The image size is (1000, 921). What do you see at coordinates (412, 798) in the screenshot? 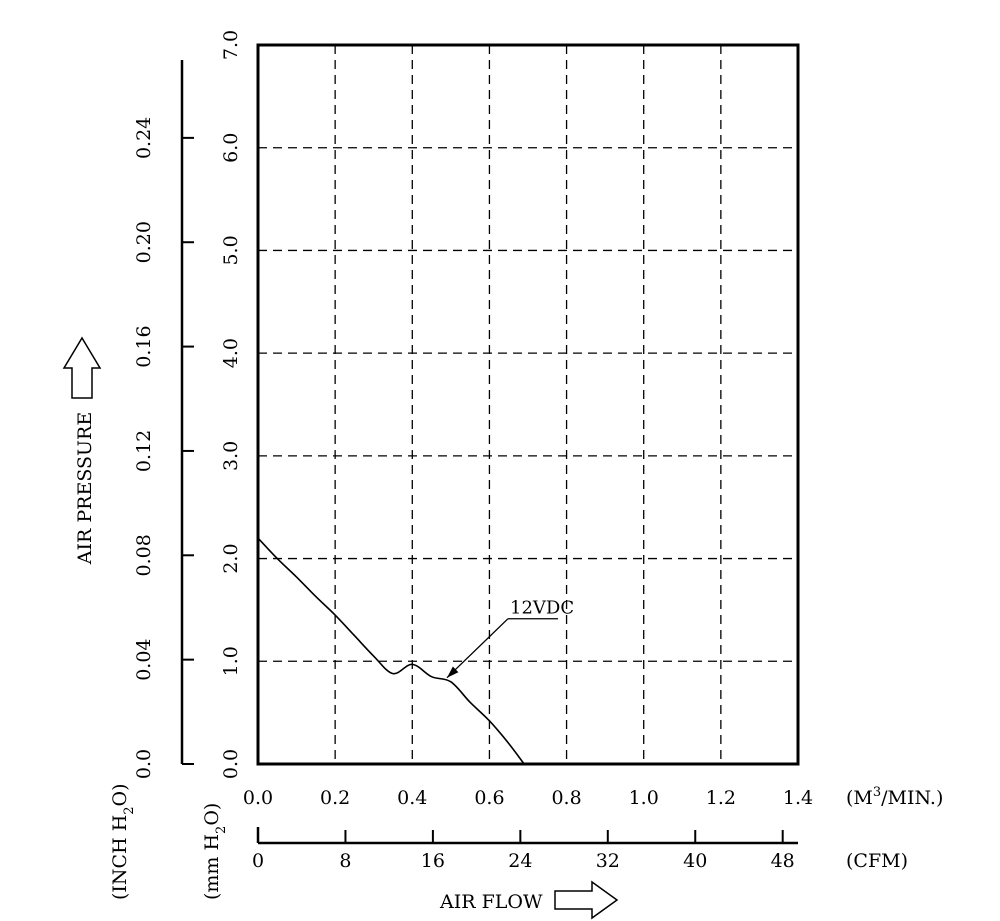
I see `x-tick-label-m3min: 0.4` at bounding box center [412, 798].